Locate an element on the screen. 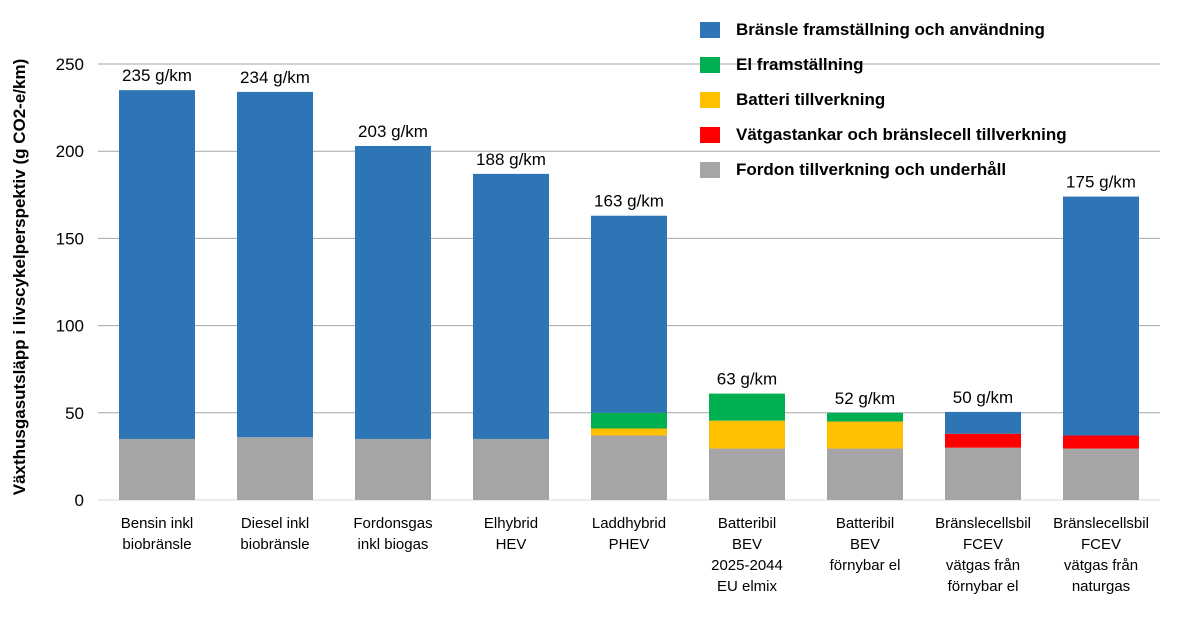 This screenshot has width=1191, height=618. x-tick-label: 2025-2044 is located at coordinates (747, 565).